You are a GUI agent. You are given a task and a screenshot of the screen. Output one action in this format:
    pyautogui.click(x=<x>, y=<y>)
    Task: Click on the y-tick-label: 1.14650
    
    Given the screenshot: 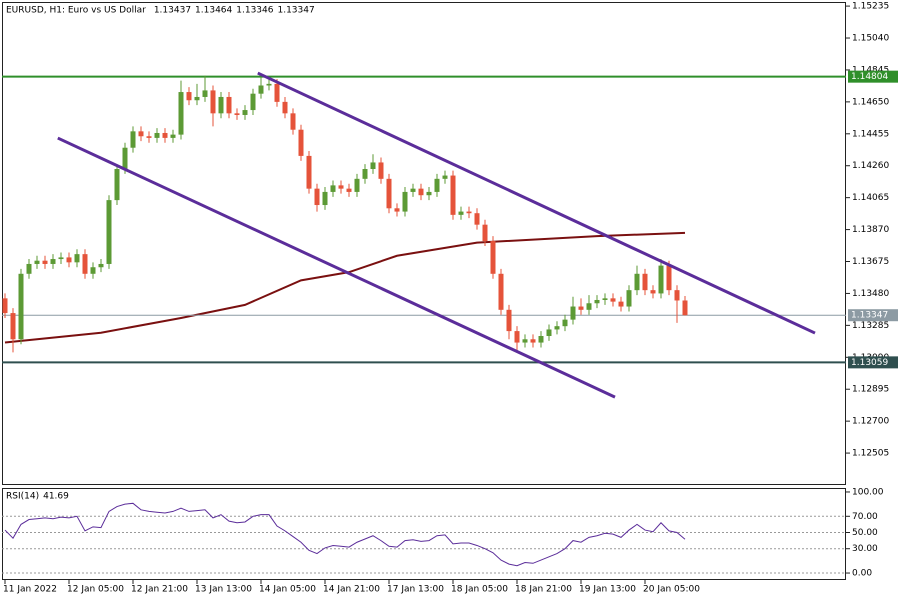 What is the action you would take?
    pyautogui.click(x=870, y=102)
    